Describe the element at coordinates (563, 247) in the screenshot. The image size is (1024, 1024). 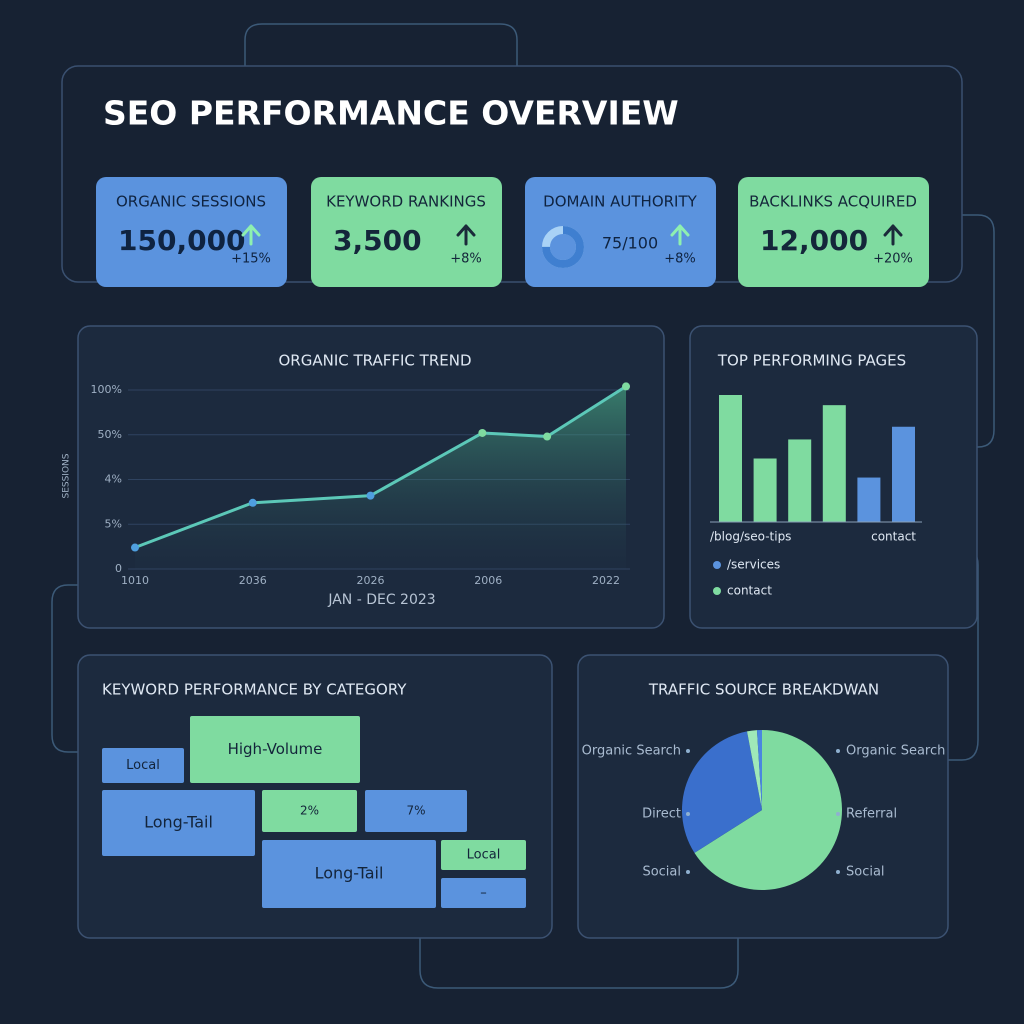
I see `gauge-value` at that location.